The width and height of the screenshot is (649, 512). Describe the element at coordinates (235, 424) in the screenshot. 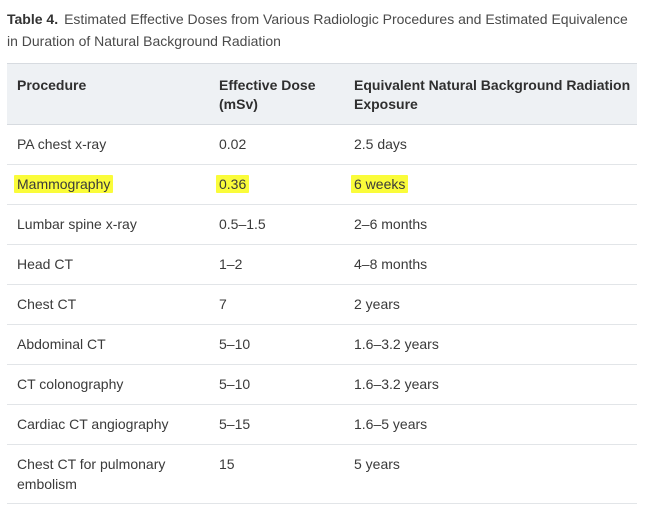

I see `cell-text: 5–15` at that location.